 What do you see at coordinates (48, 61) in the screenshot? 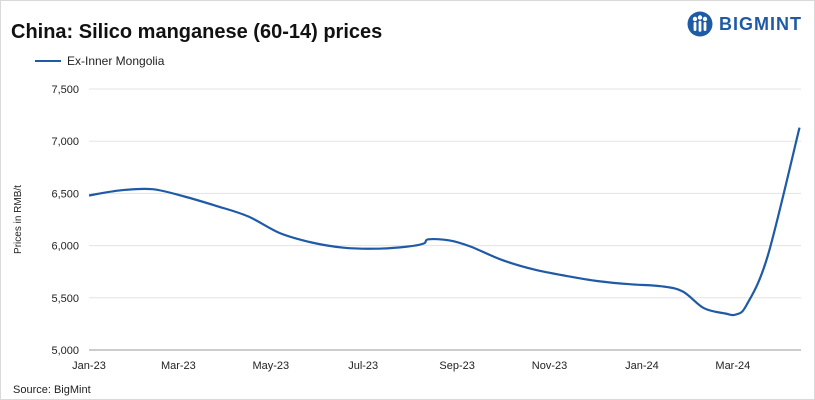
I see `legend-swatch` at bounding box center [48, 61].